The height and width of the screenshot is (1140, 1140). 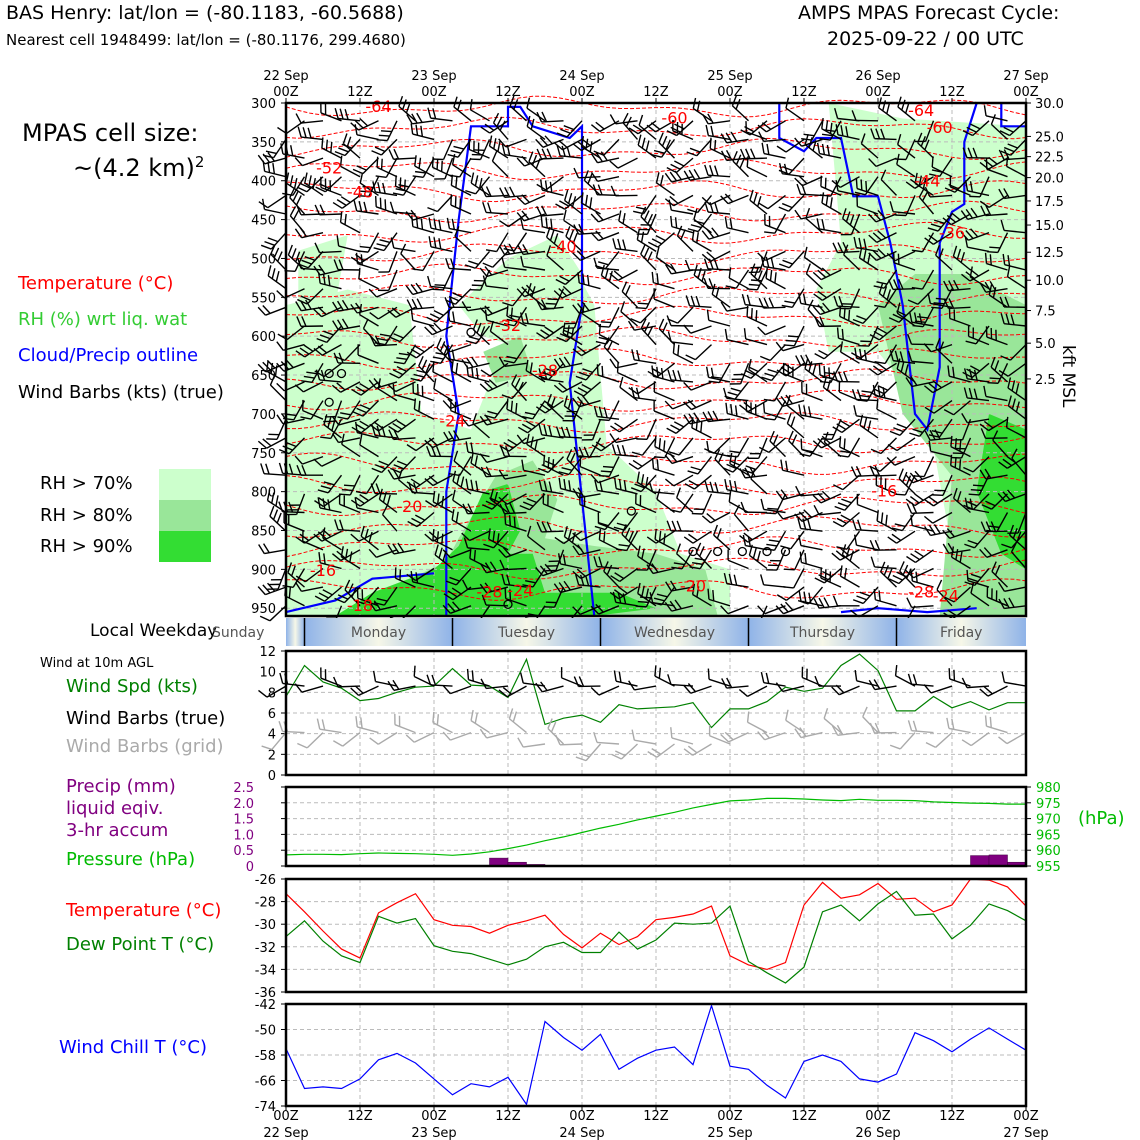 What do you see at coordinates (457, 690) in the screenshot?
I see `wind-barb-true` at bounding box center [457, 690].